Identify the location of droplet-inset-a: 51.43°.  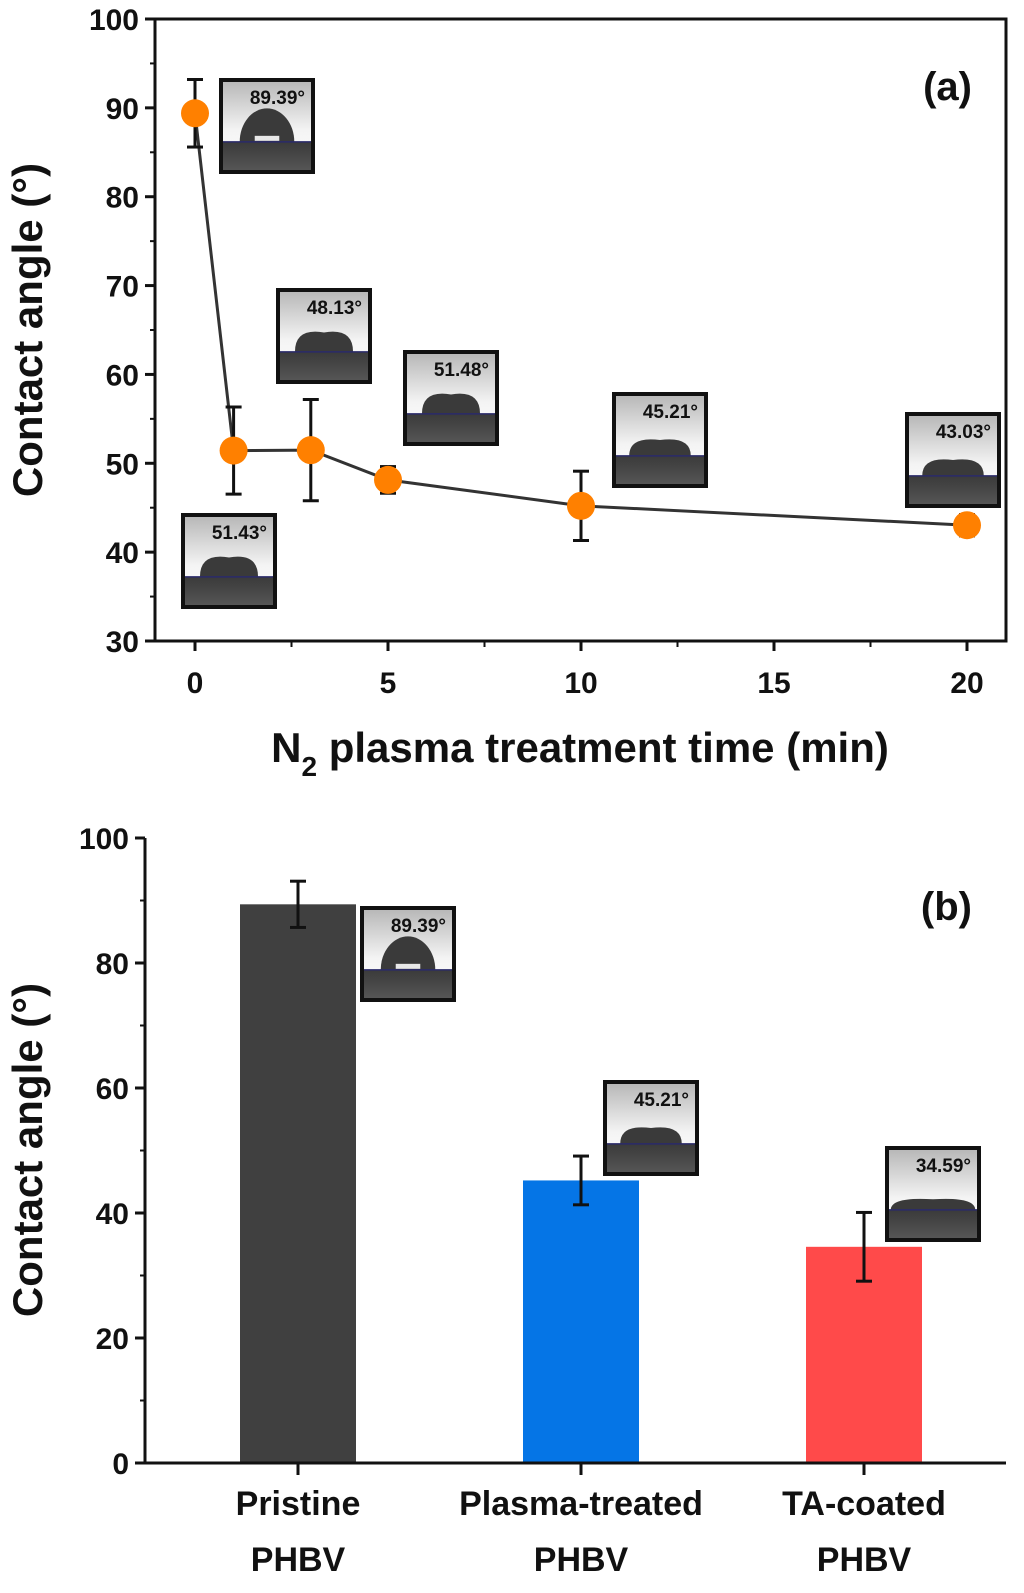
(229, 561).